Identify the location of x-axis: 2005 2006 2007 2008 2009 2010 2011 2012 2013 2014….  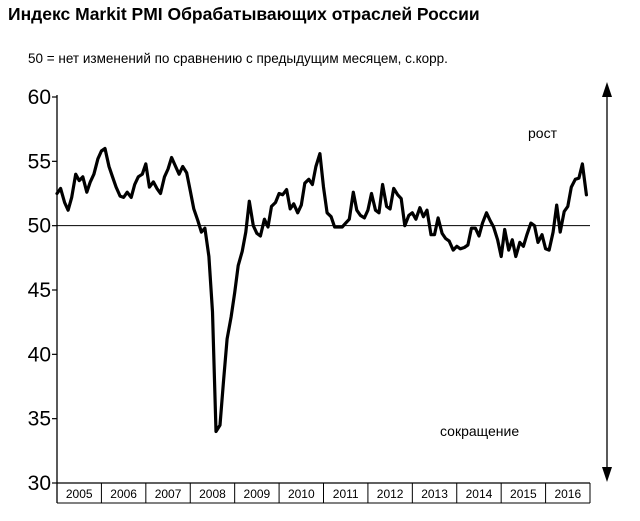
(323, 493).